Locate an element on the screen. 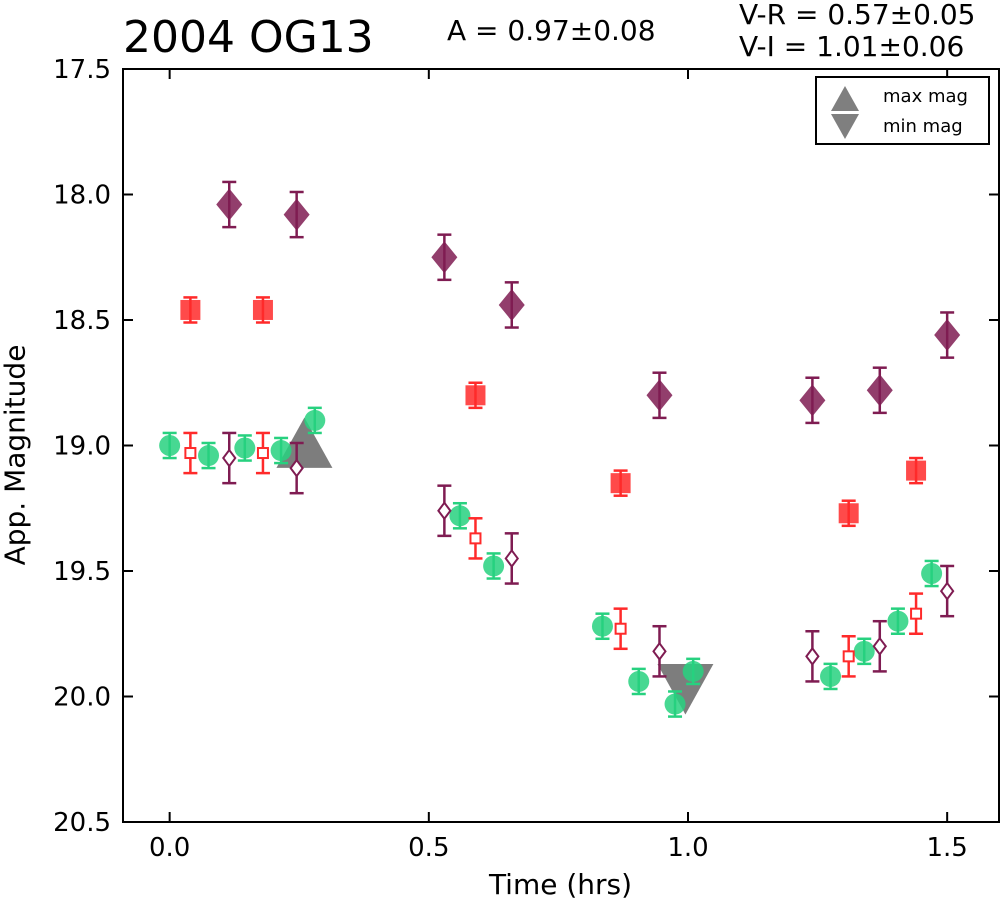 The image size is (1001, 904). min-mag-legend-marker is located at coordinates (845, 126).